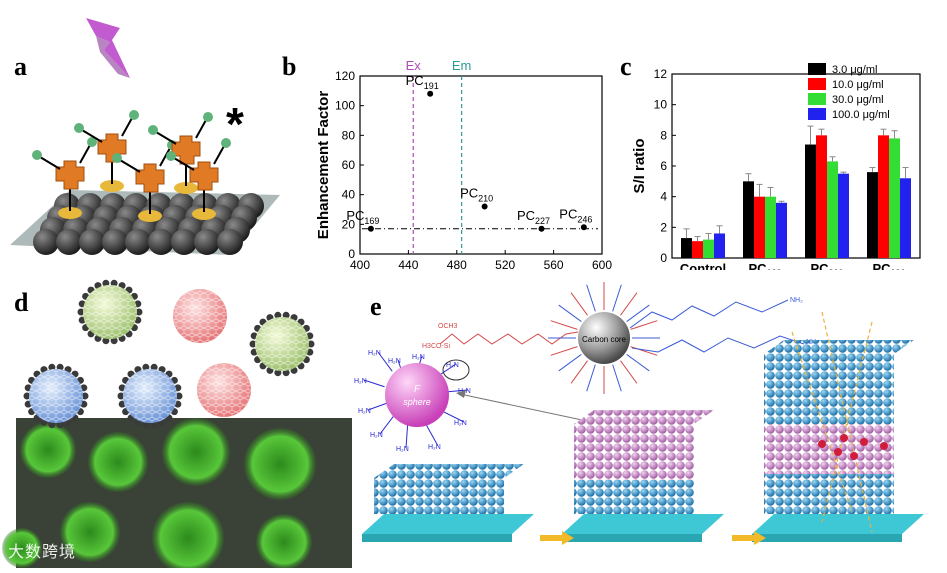 Image resolution: width=947 pixels, height=573 pixels. I want to click on panel-label-b: b, so click(289, 66).